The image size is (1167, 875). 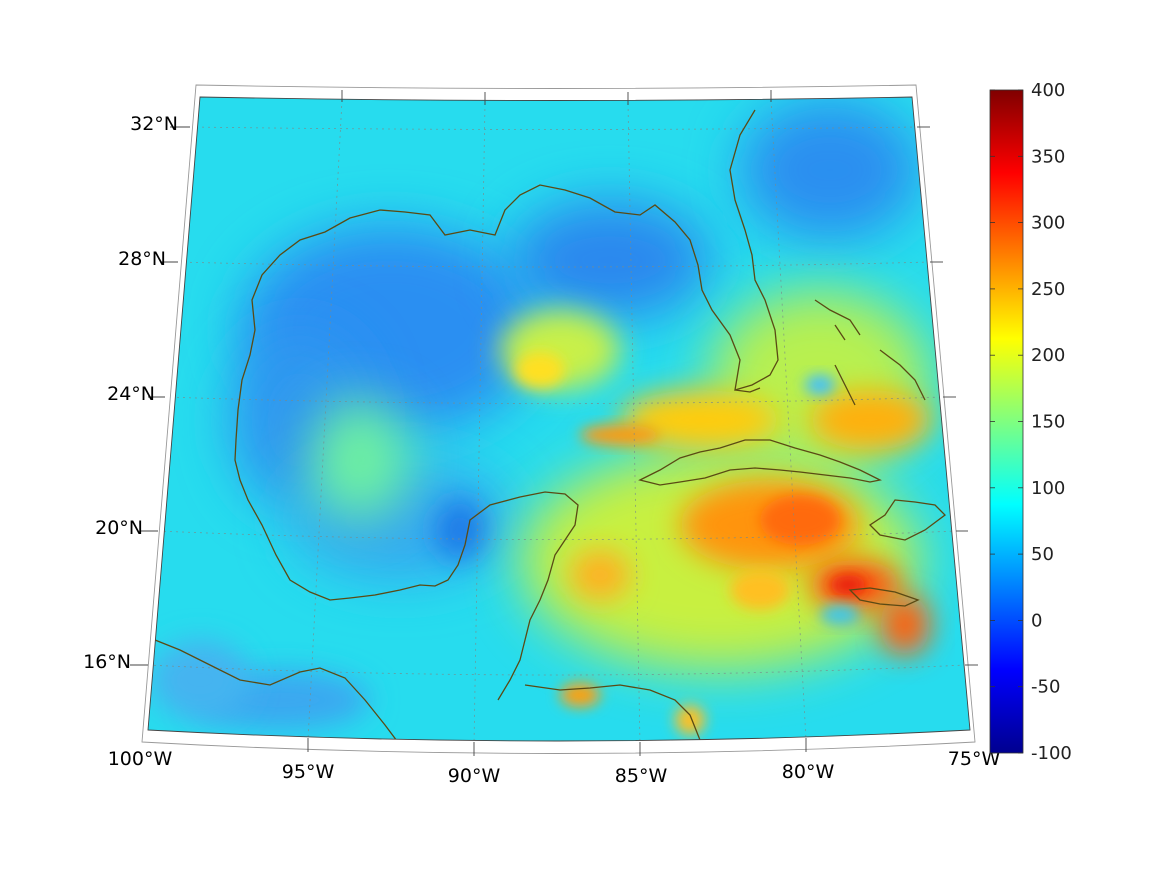 I want to click on lon-label-75w: 75°W, so click(x=974, y=759).